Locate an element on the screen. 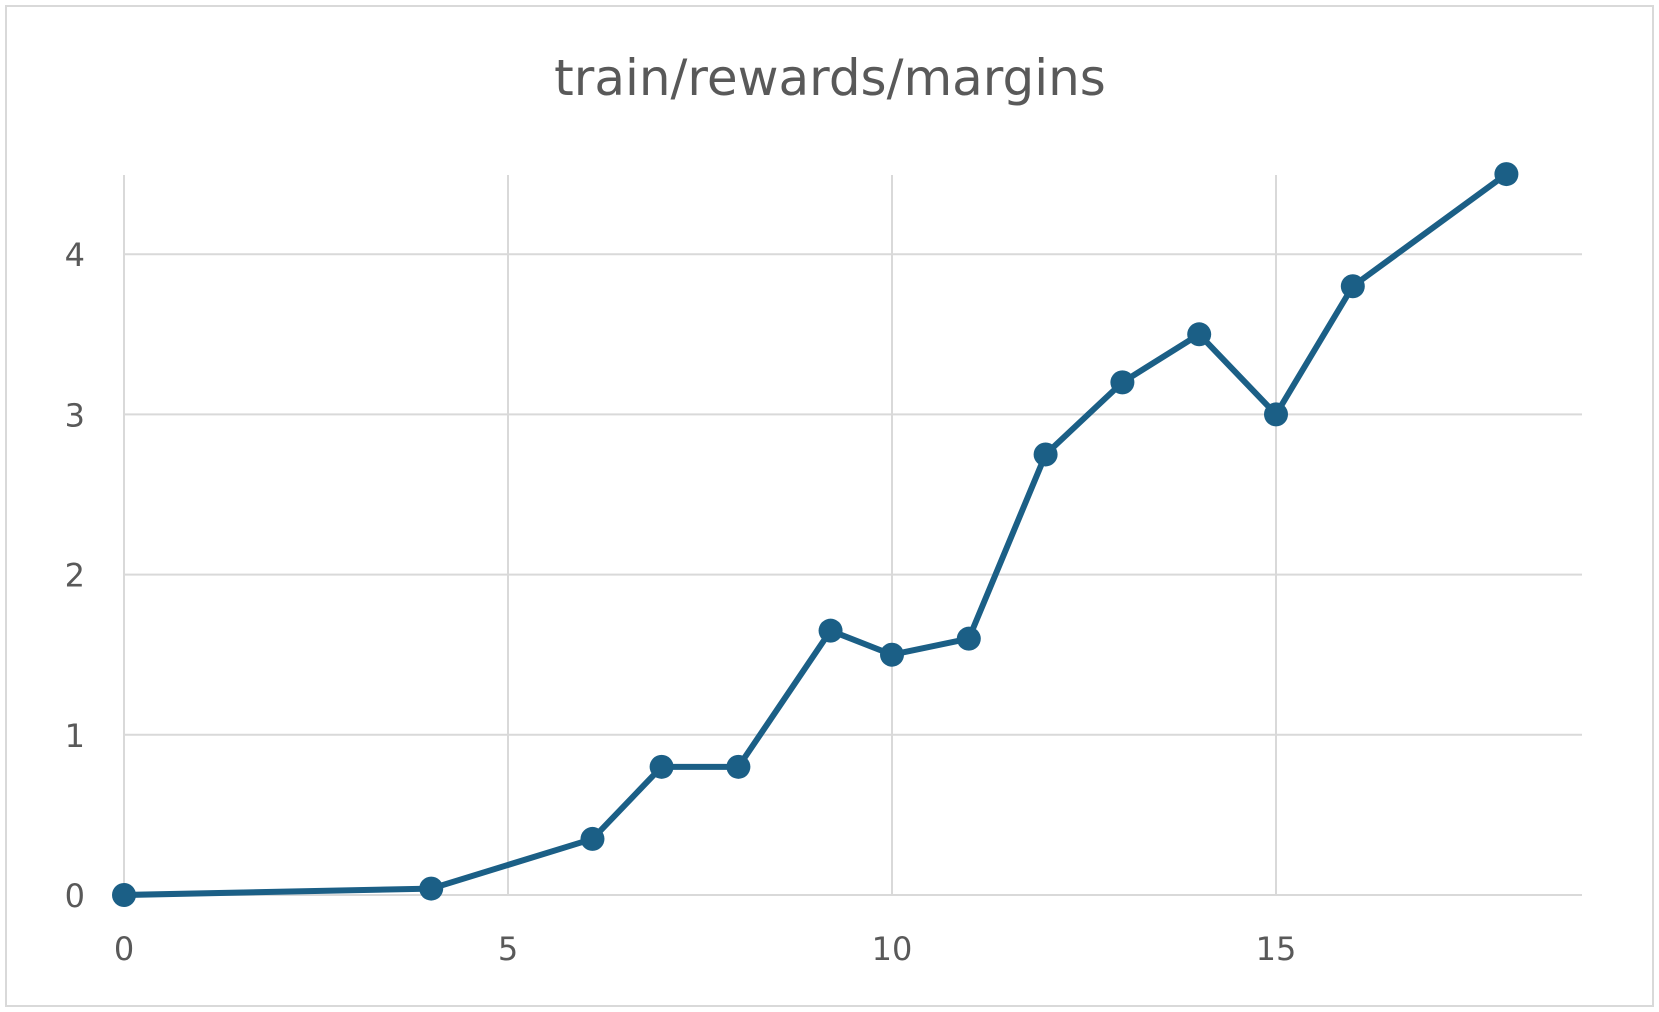 Image resolution: width=1659 pixels, height=1012 pixels. y-tick-label: 0 is located at coordinates (75, 896).